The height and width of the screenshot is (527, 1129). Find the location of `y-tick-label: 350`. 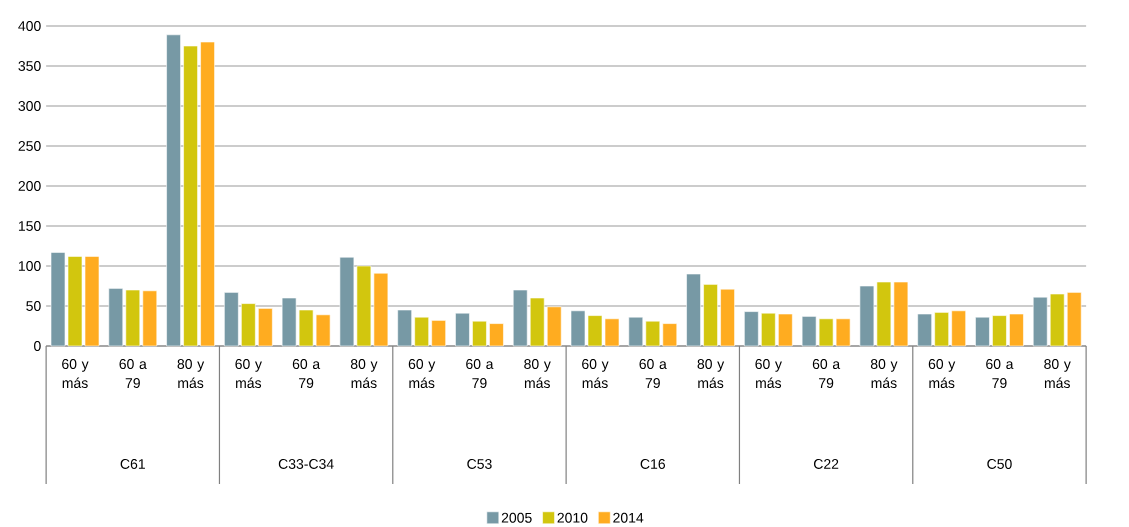

y-tick-label: 350 is located at coordinates (29, 66).